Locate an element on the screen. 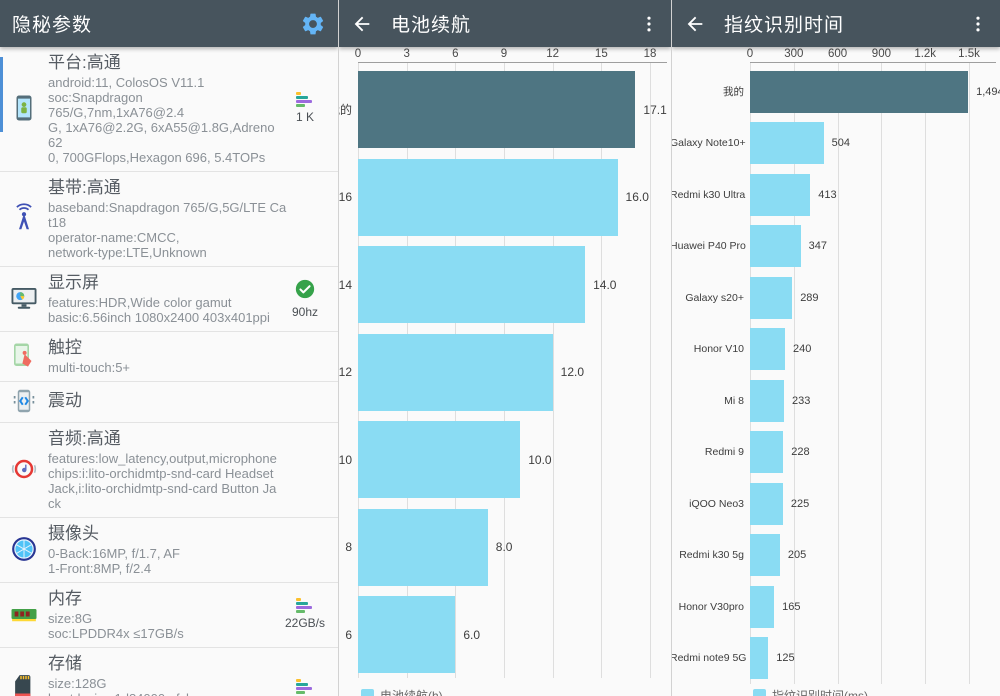 The width and height of the screenshot is (1000, 696). toolbar-battery: 电池续航 is located at coordinates (505, 23).